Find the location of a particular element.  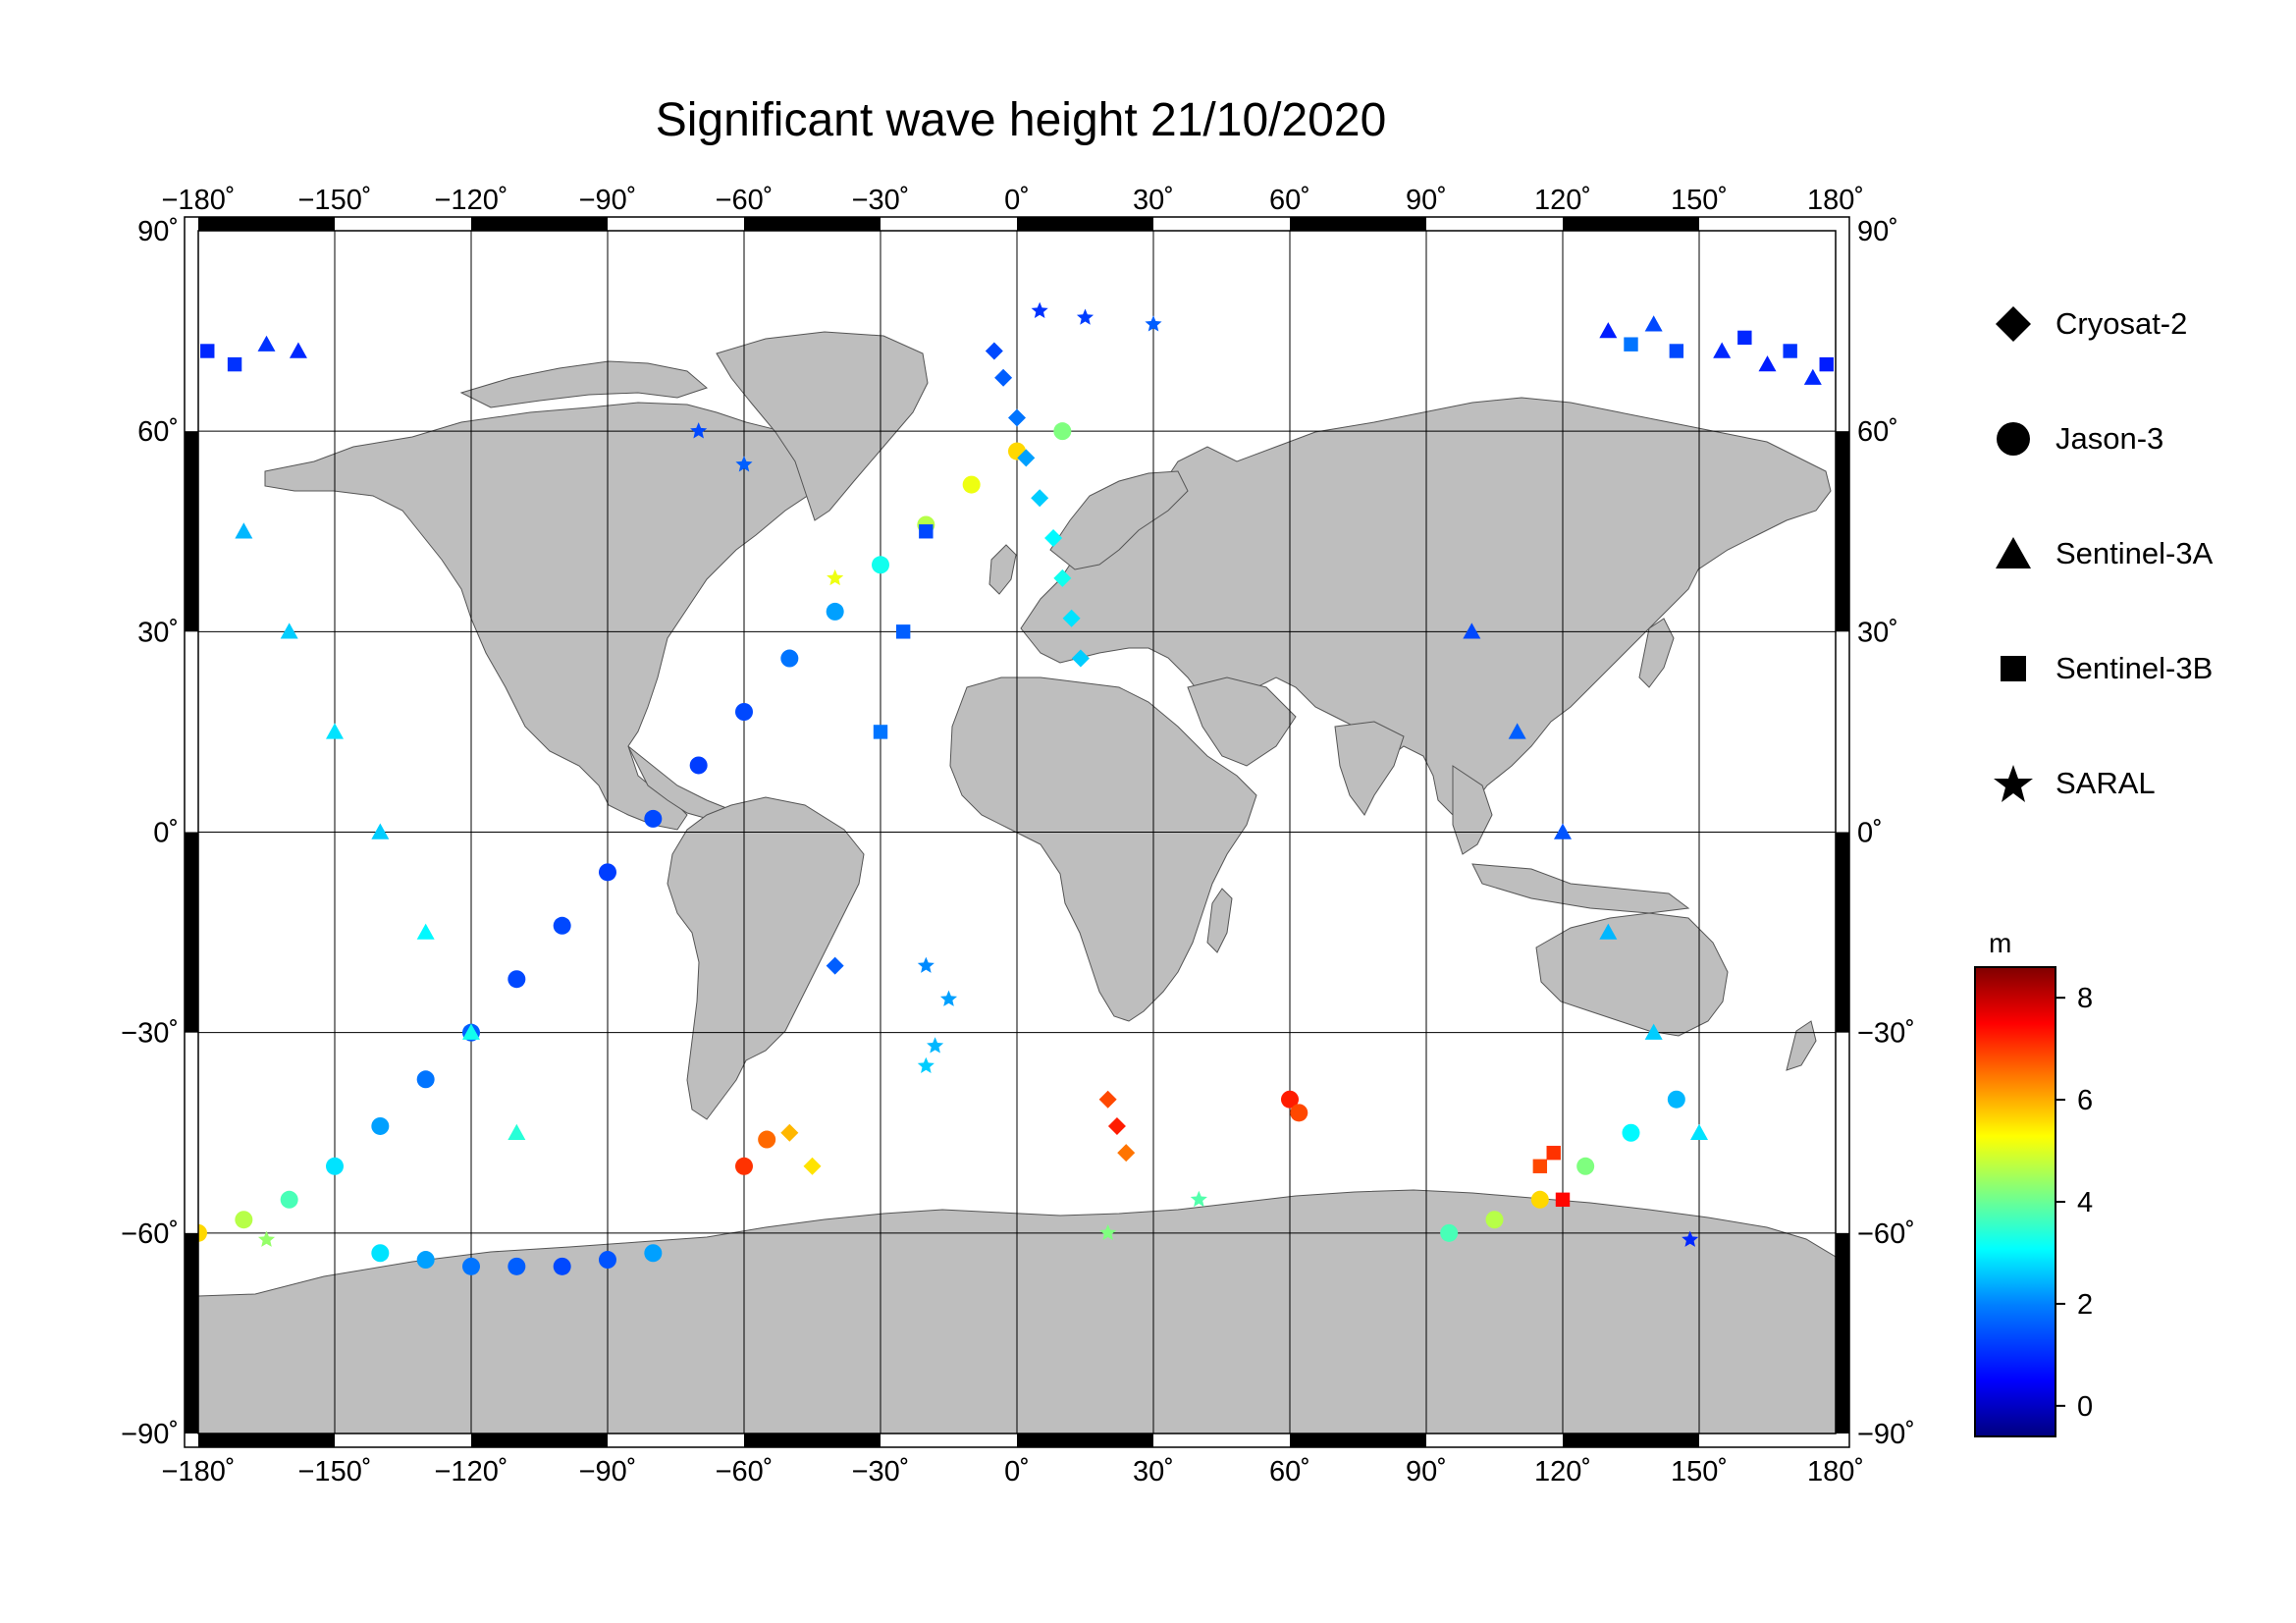

legend-label: Cryosat-2 is located at coordinates (2122, 323).